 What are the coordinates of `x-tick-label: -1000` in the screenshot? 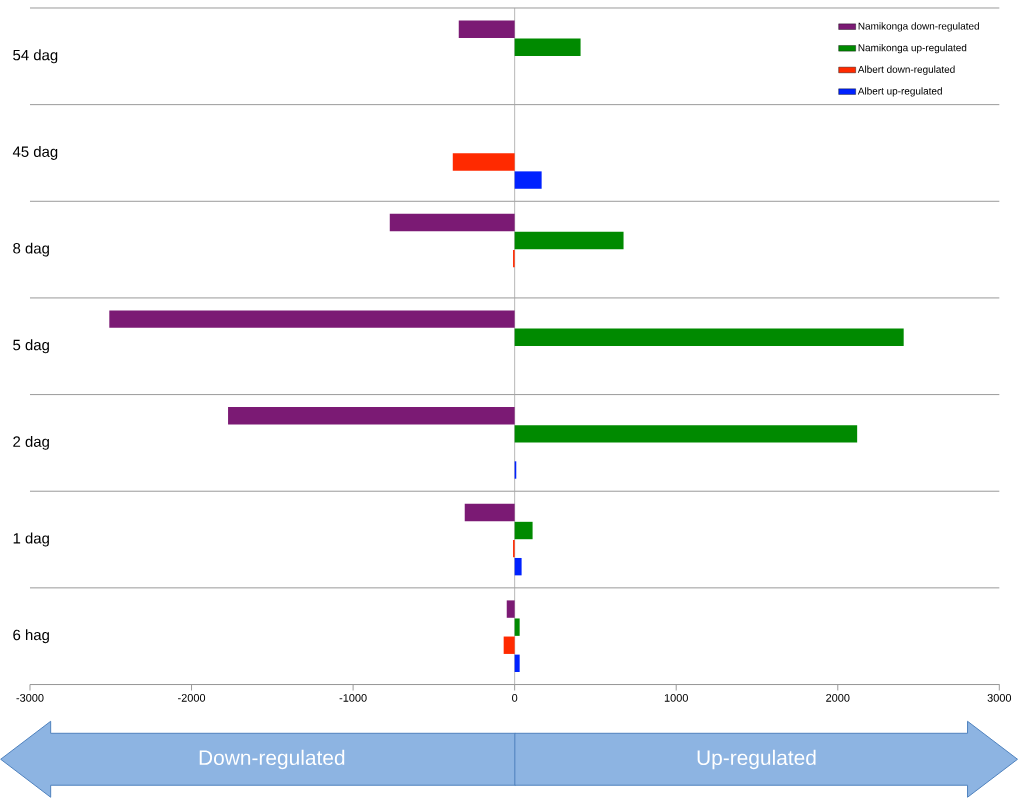 It's located at (353, 697).